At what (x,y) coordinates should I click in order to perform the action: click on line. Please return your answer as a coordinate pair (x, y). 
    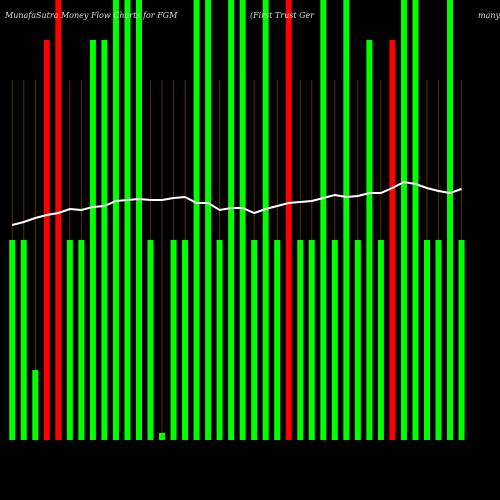
    Looking at the image, I should click on (237, 203).